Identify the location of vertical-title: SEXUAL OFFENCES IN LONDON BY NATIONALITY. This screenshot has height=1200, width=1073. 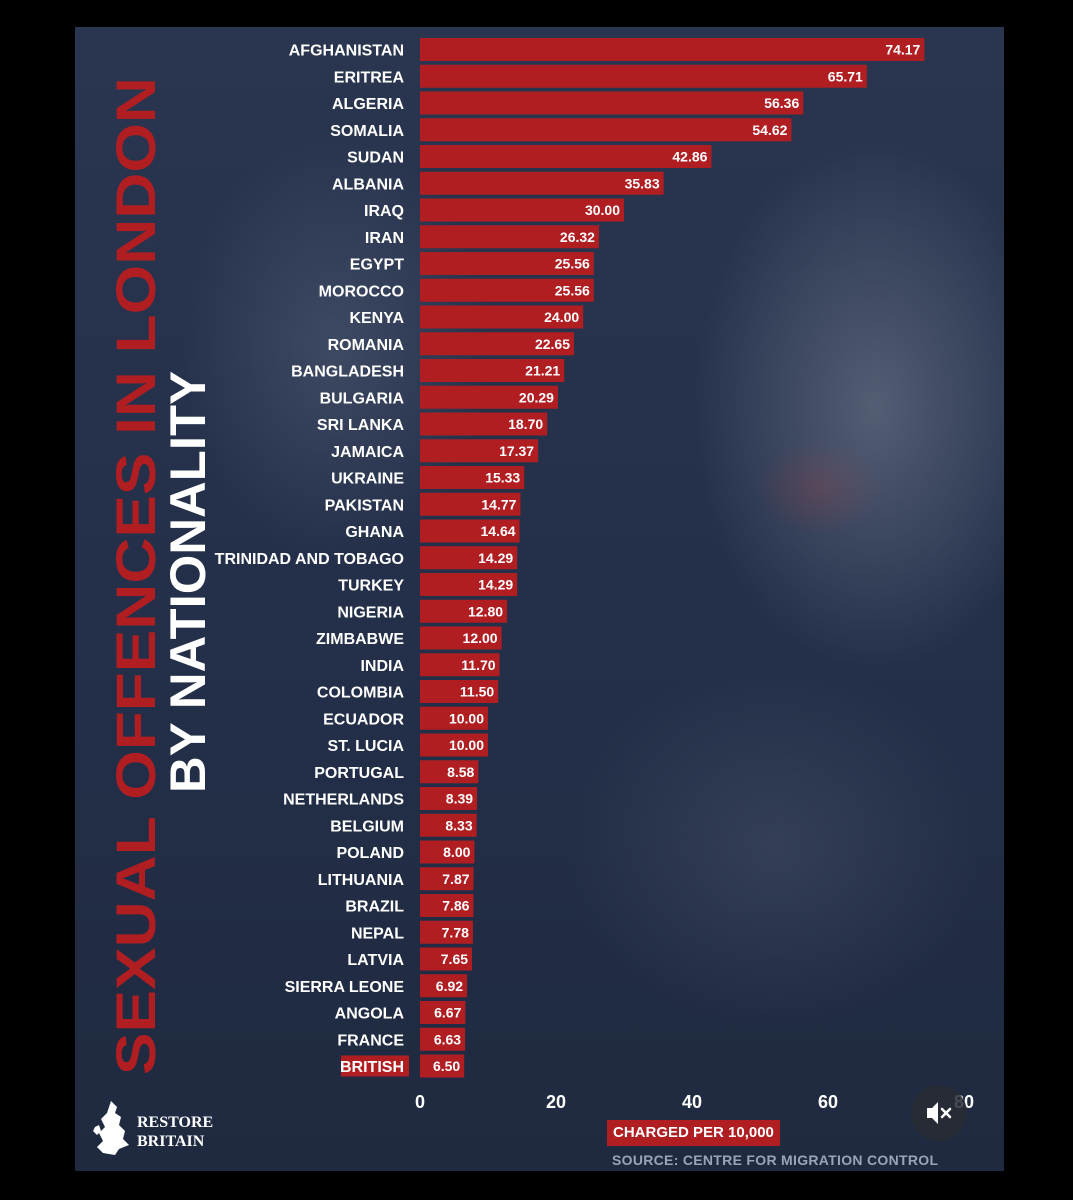
(160, 576).